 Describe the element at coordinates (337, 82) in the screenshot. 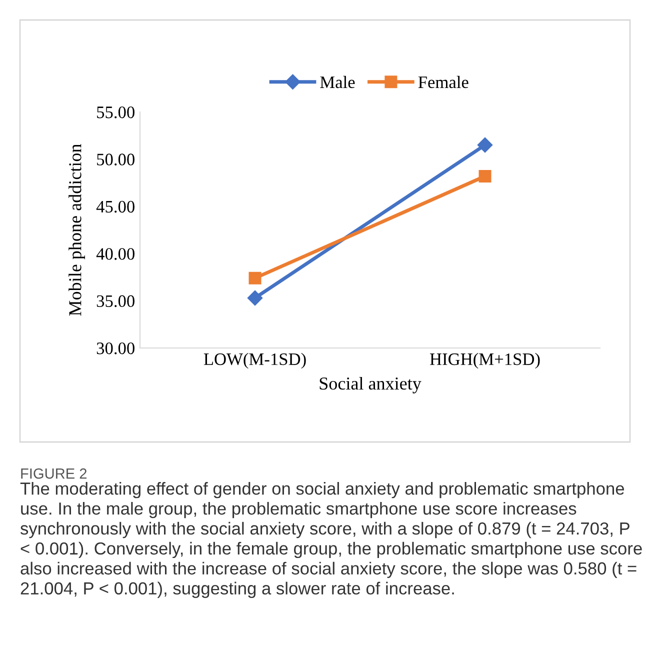

I see `legend-label: Male` at that location.